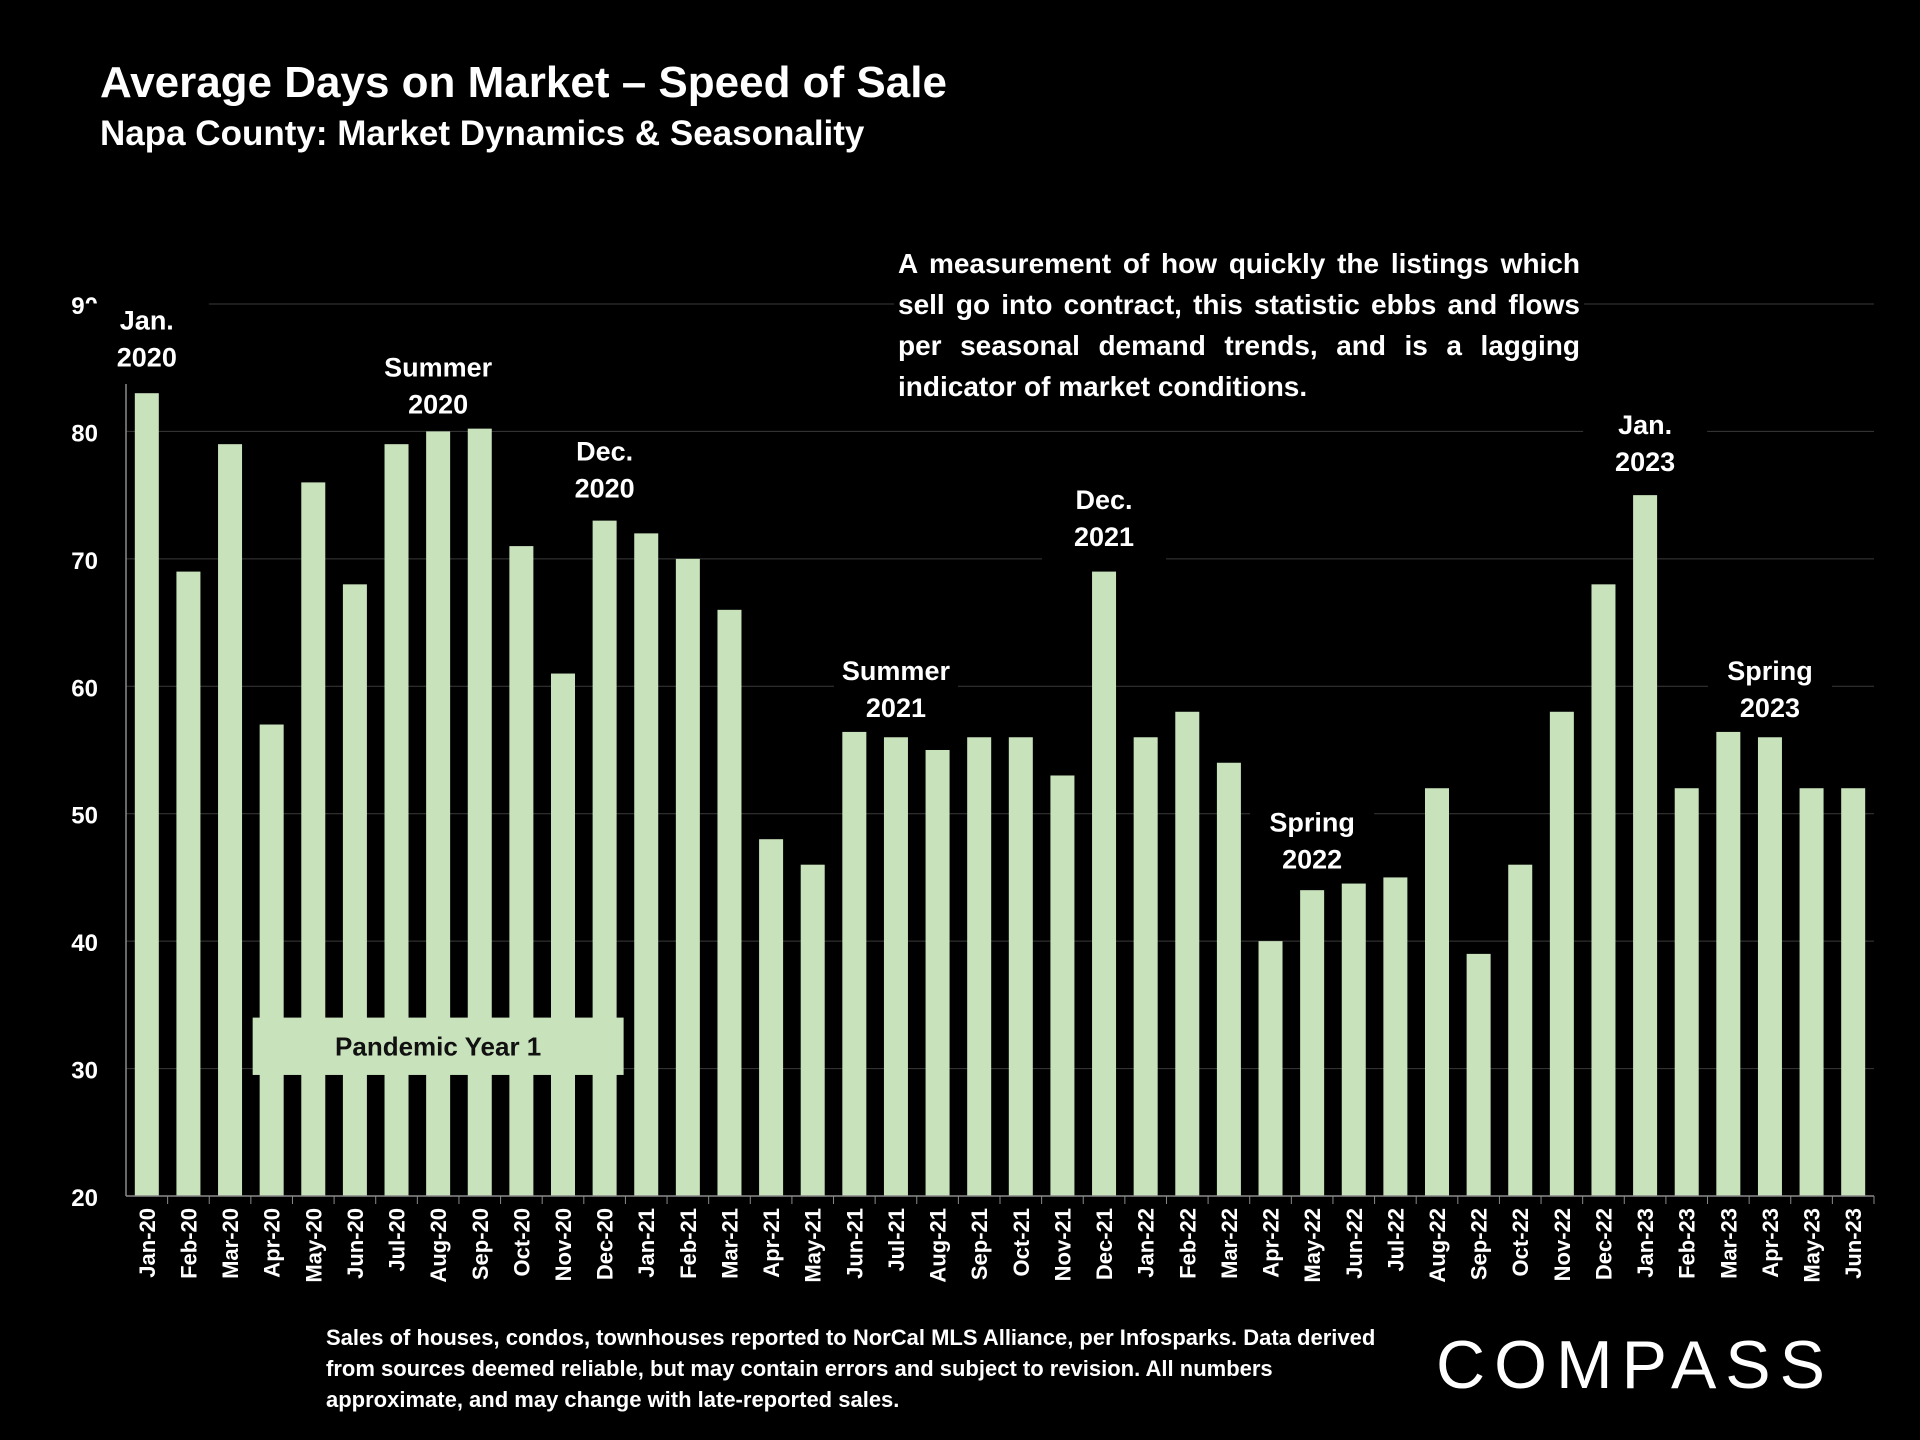  What do you see at coordinates (604, 452) in the screenshot?
I see `annotation-line: Dec.` at bounding box center [604, 452].